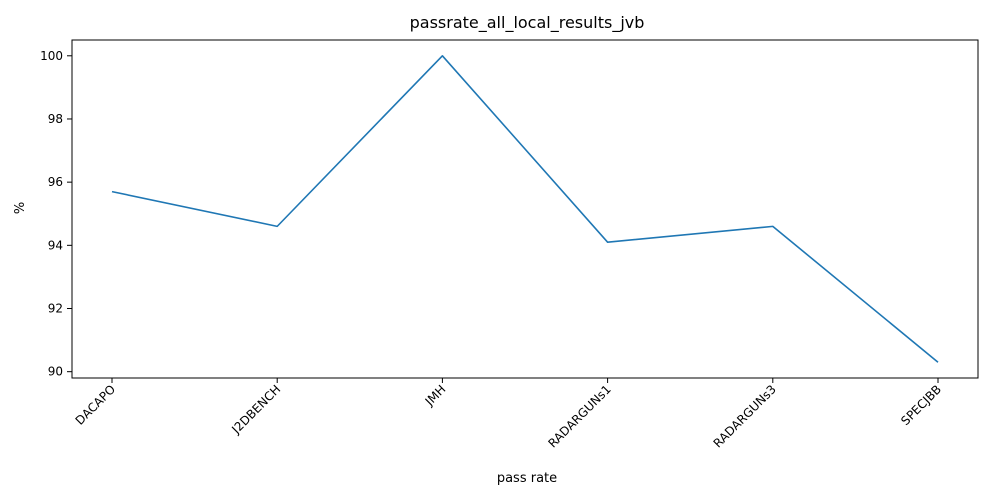 The width and height of the screenshot is (1000, 500). What do you see at coordinates (527, 23) in the screenshot?
I see `chart-title: passrate_all_local_results_jvb` at bounding box center [527, 23].